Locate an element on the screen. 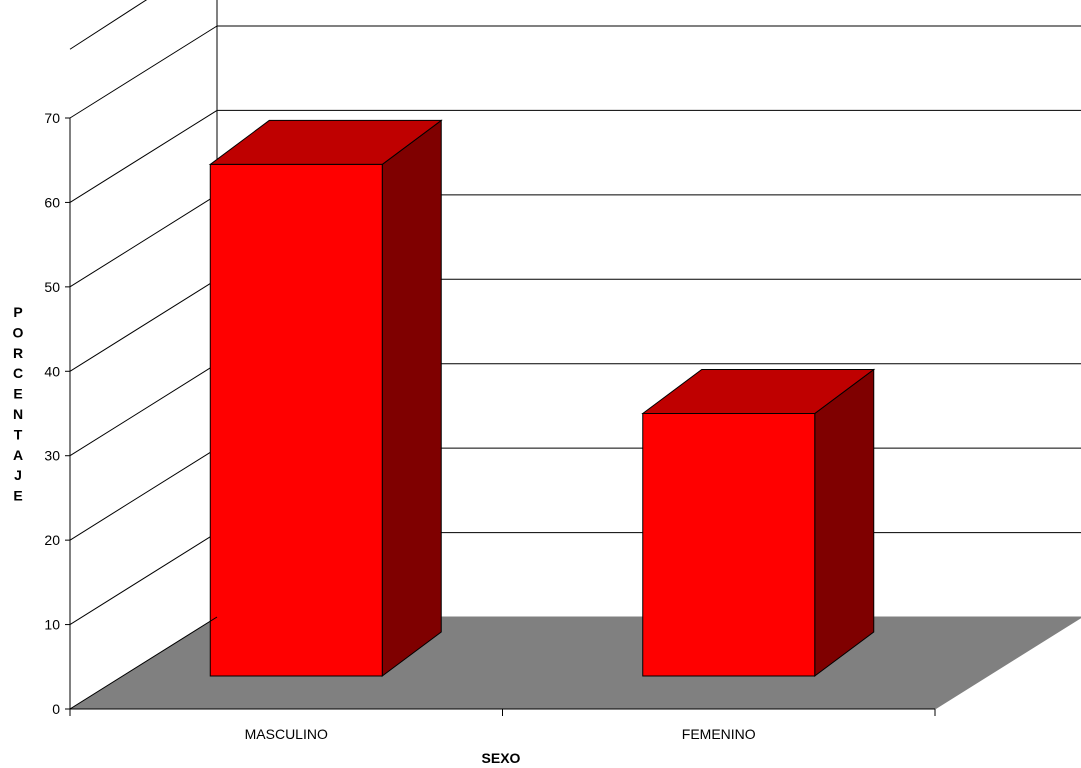 The height and width of the screenshot is (768, 1081). y-axis-title-letter: J is located at coordinates (18, 475).